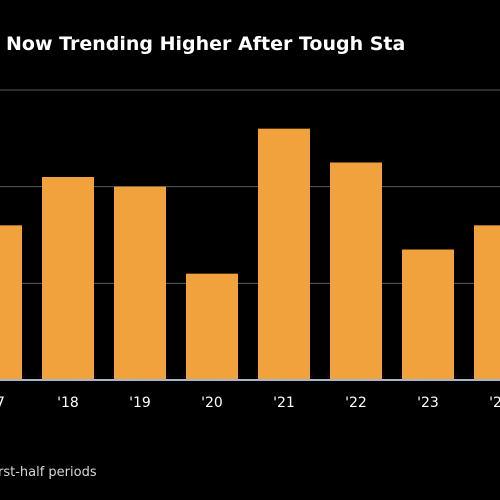  I want to click on x-tick-label: '23, so click(428, 403).